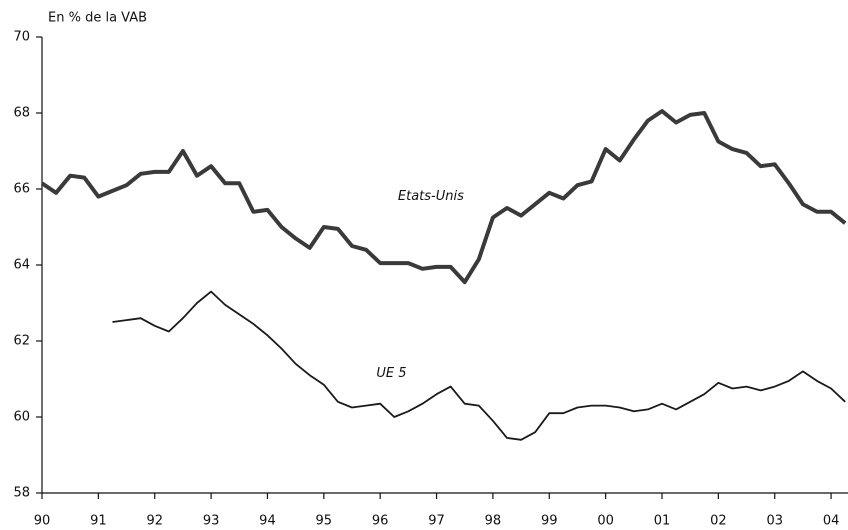 The width and height of the screenshot is (848, 530). What do you see at coordinates (493, 521) in the screenshot?
I see `x-tick-label: 98` at bounding box center [493, 521].